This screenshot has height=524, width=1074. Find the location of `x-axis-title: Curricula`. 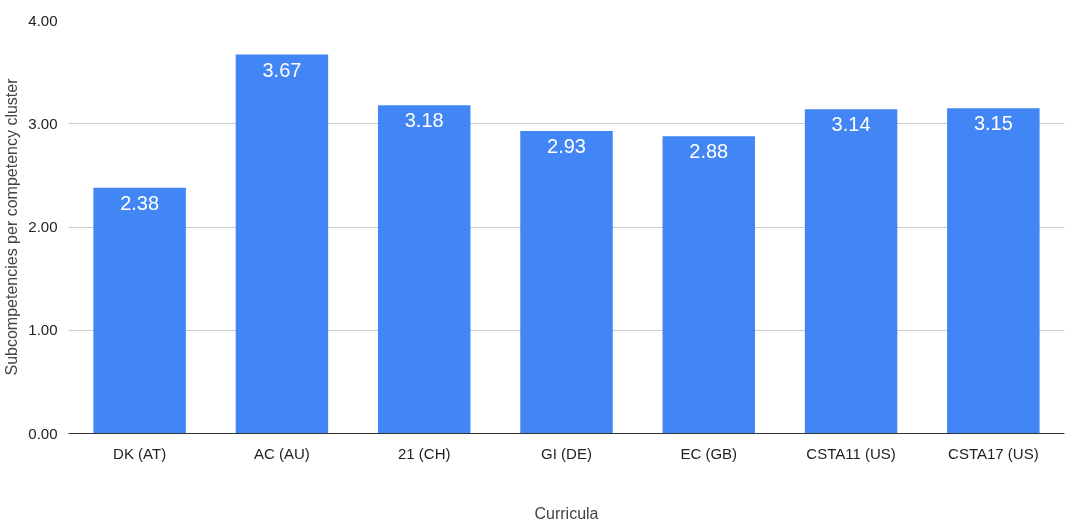

x-axis-title: Curricula is located at coordinates (566, 513).